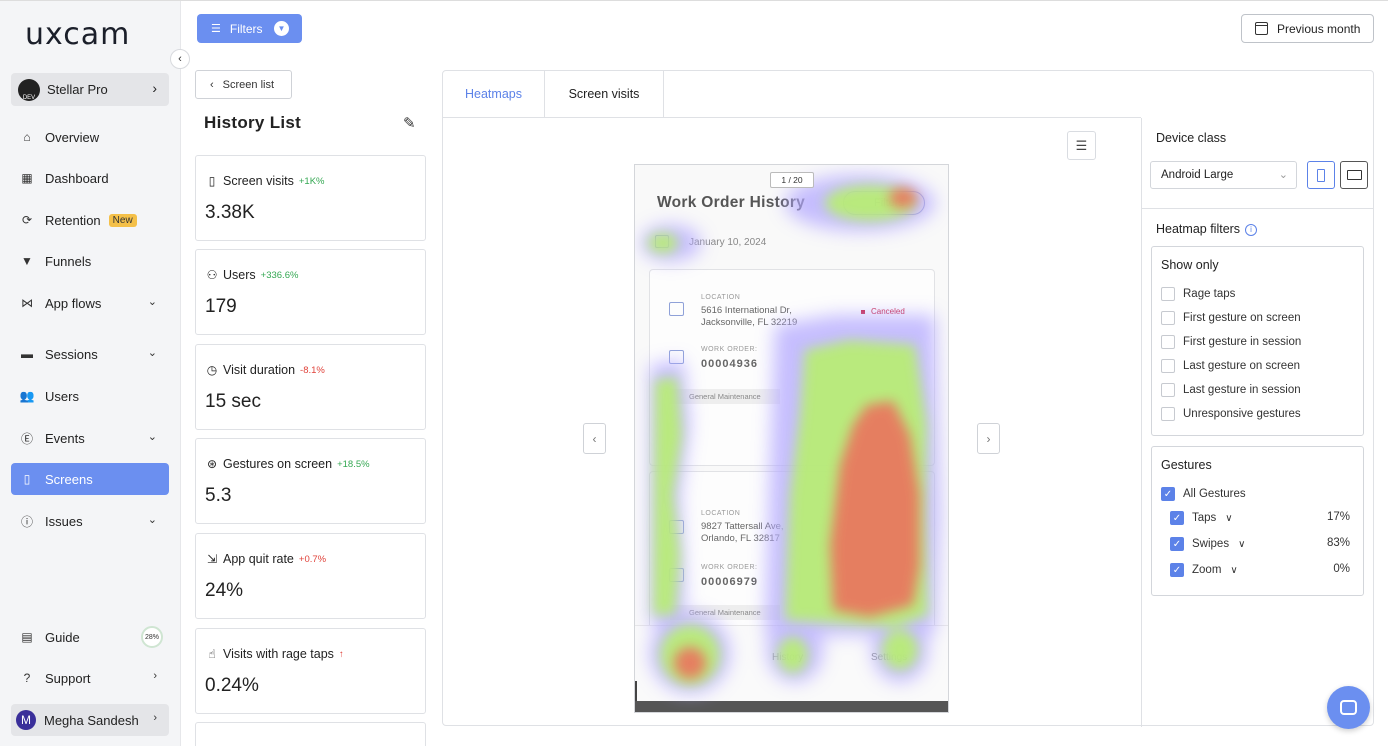  What do you see at coordinates (636, 691) in the screenshot?
I see `phone-frame` at bounding box center [636, 691].